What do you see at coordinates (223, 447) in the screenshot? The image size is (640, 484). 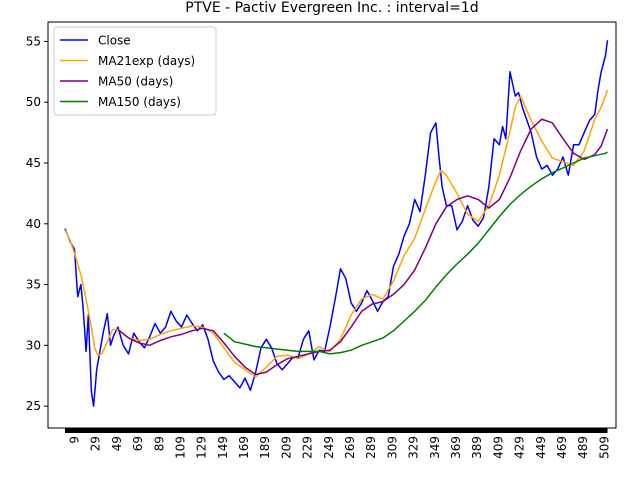 I see `x-tick-label: 149` at bounding box center [223, 447].